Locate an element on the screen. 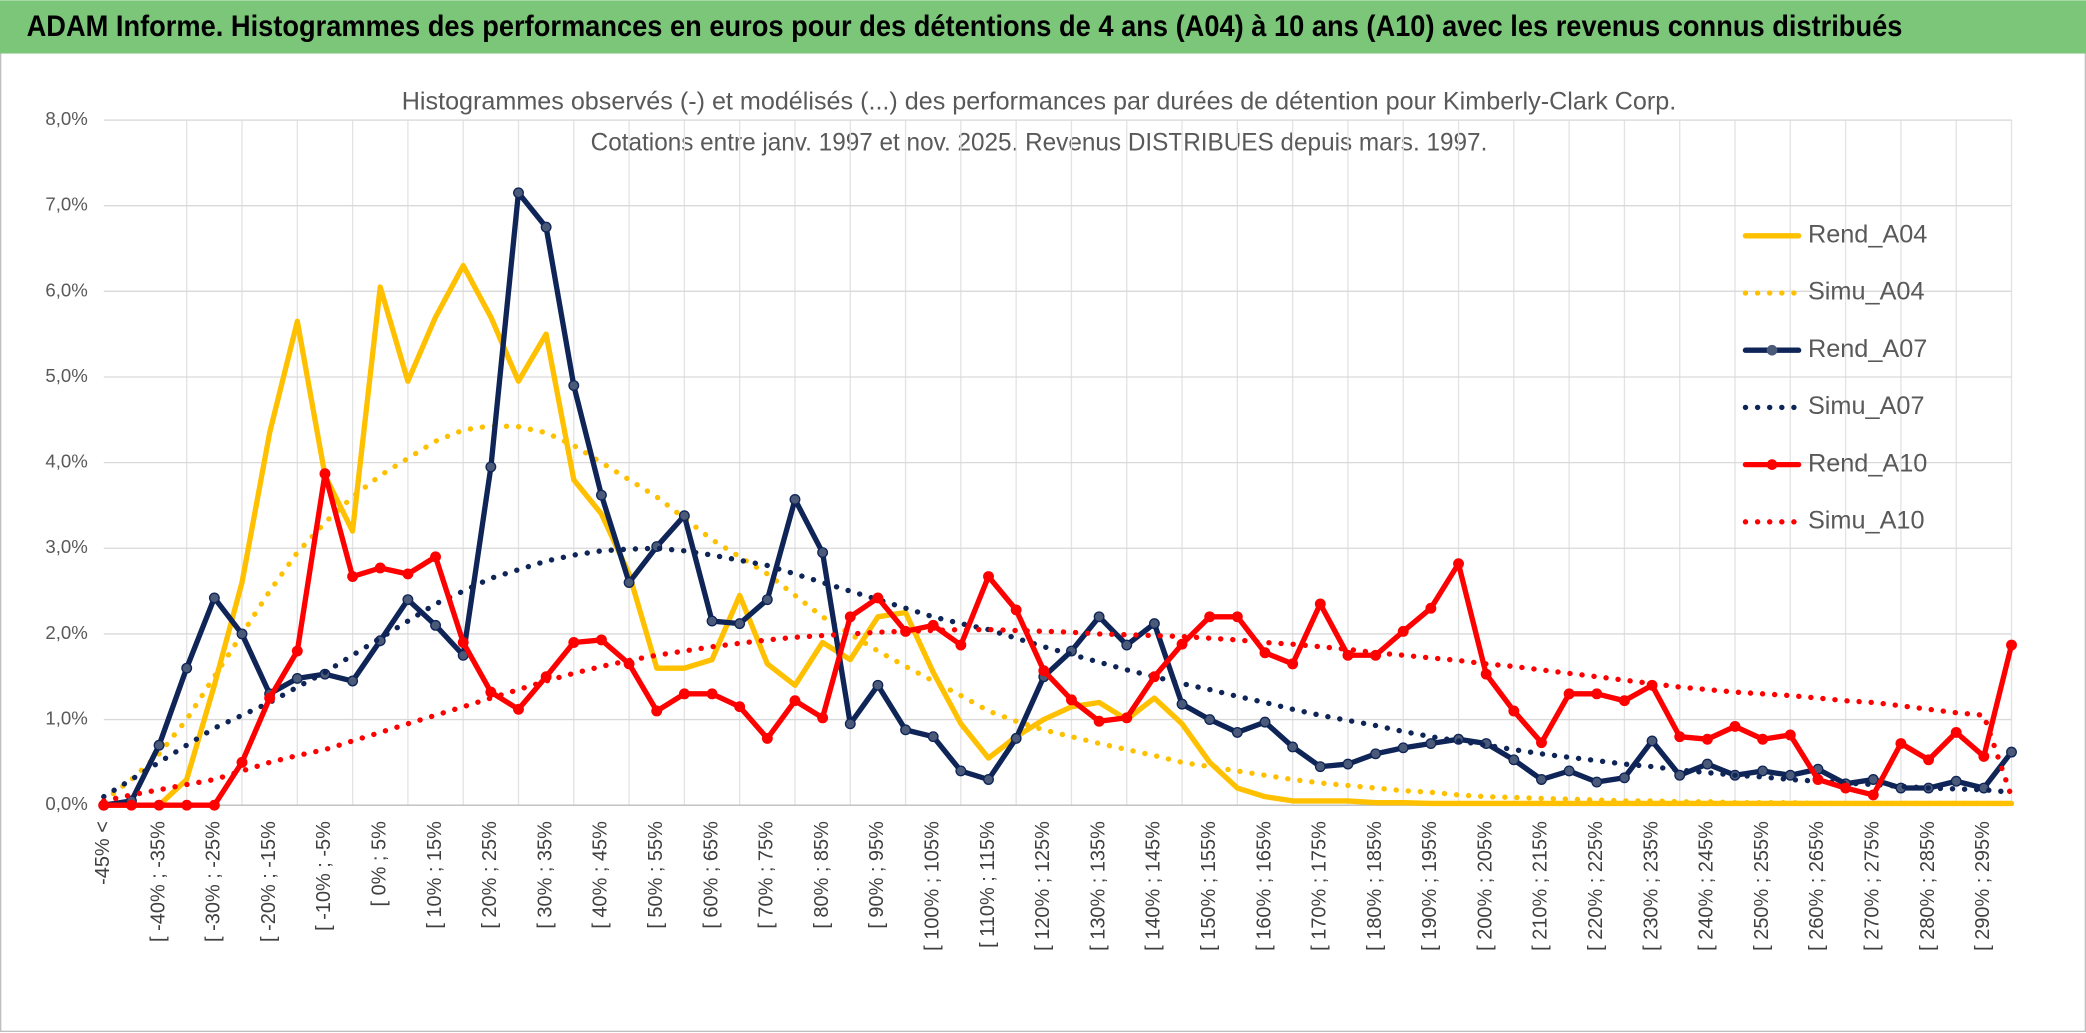 The width and height of the screenshot is (2086, 1033). x-tick-label: [ 0% ; 5% is located at coordinates (380, 864).